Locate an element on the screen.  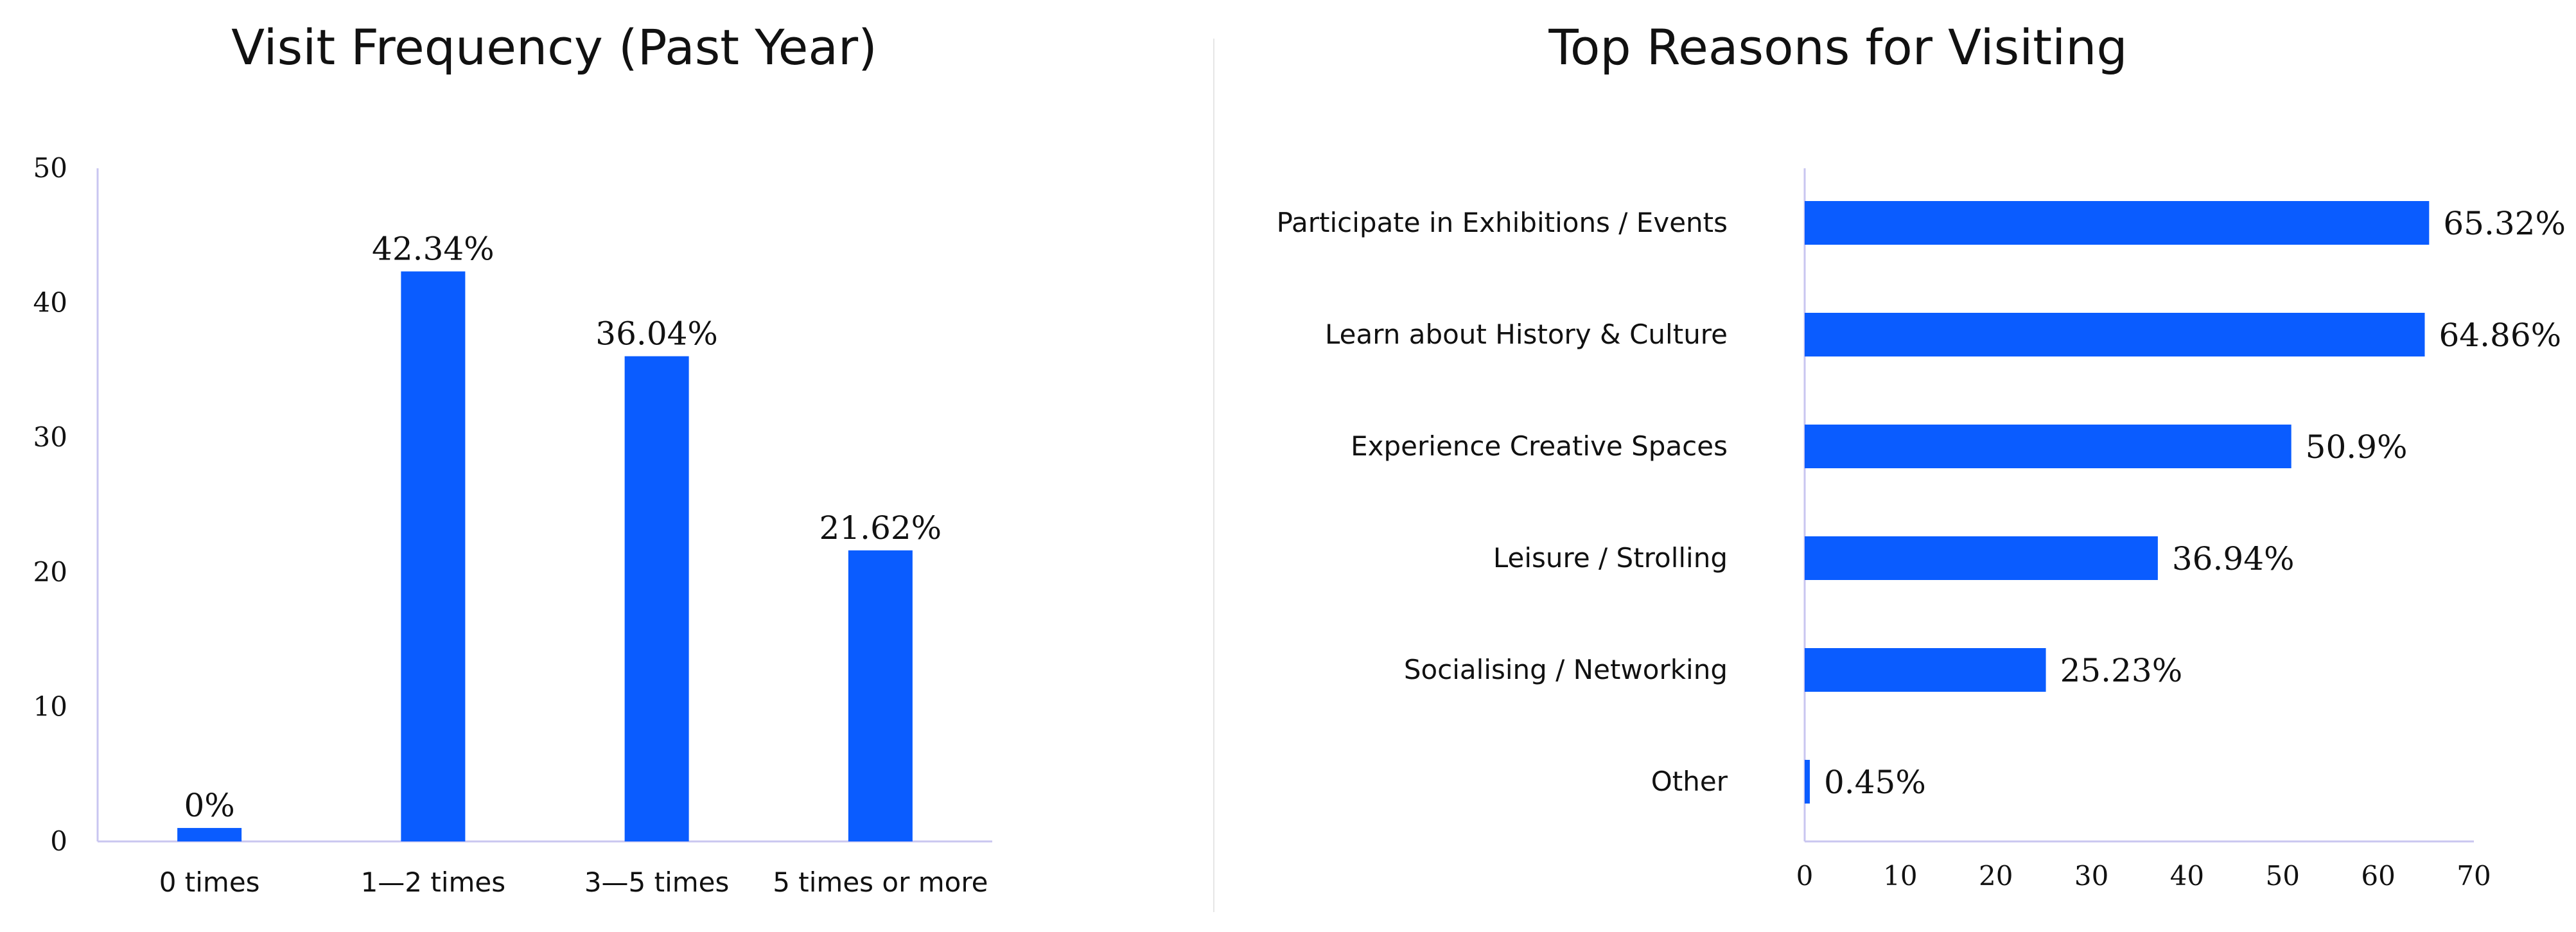
category-label: 1—2 times is located at coordinates (433, 882).